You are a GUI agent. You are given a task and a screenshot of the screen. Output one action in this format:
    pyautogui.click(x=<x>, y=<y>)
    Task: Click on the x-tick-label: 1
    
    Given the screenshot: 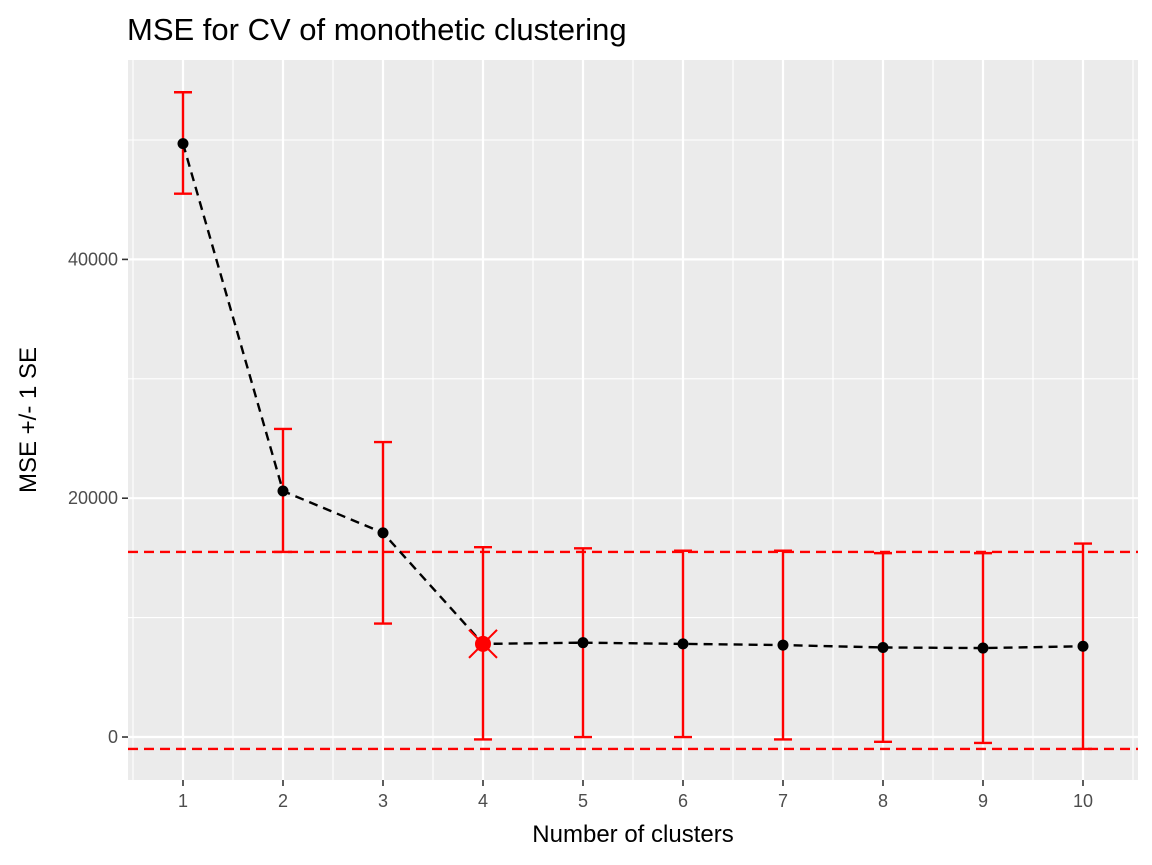 What is the action you would take?
    pyautogui.click(x=183, y=801)
    